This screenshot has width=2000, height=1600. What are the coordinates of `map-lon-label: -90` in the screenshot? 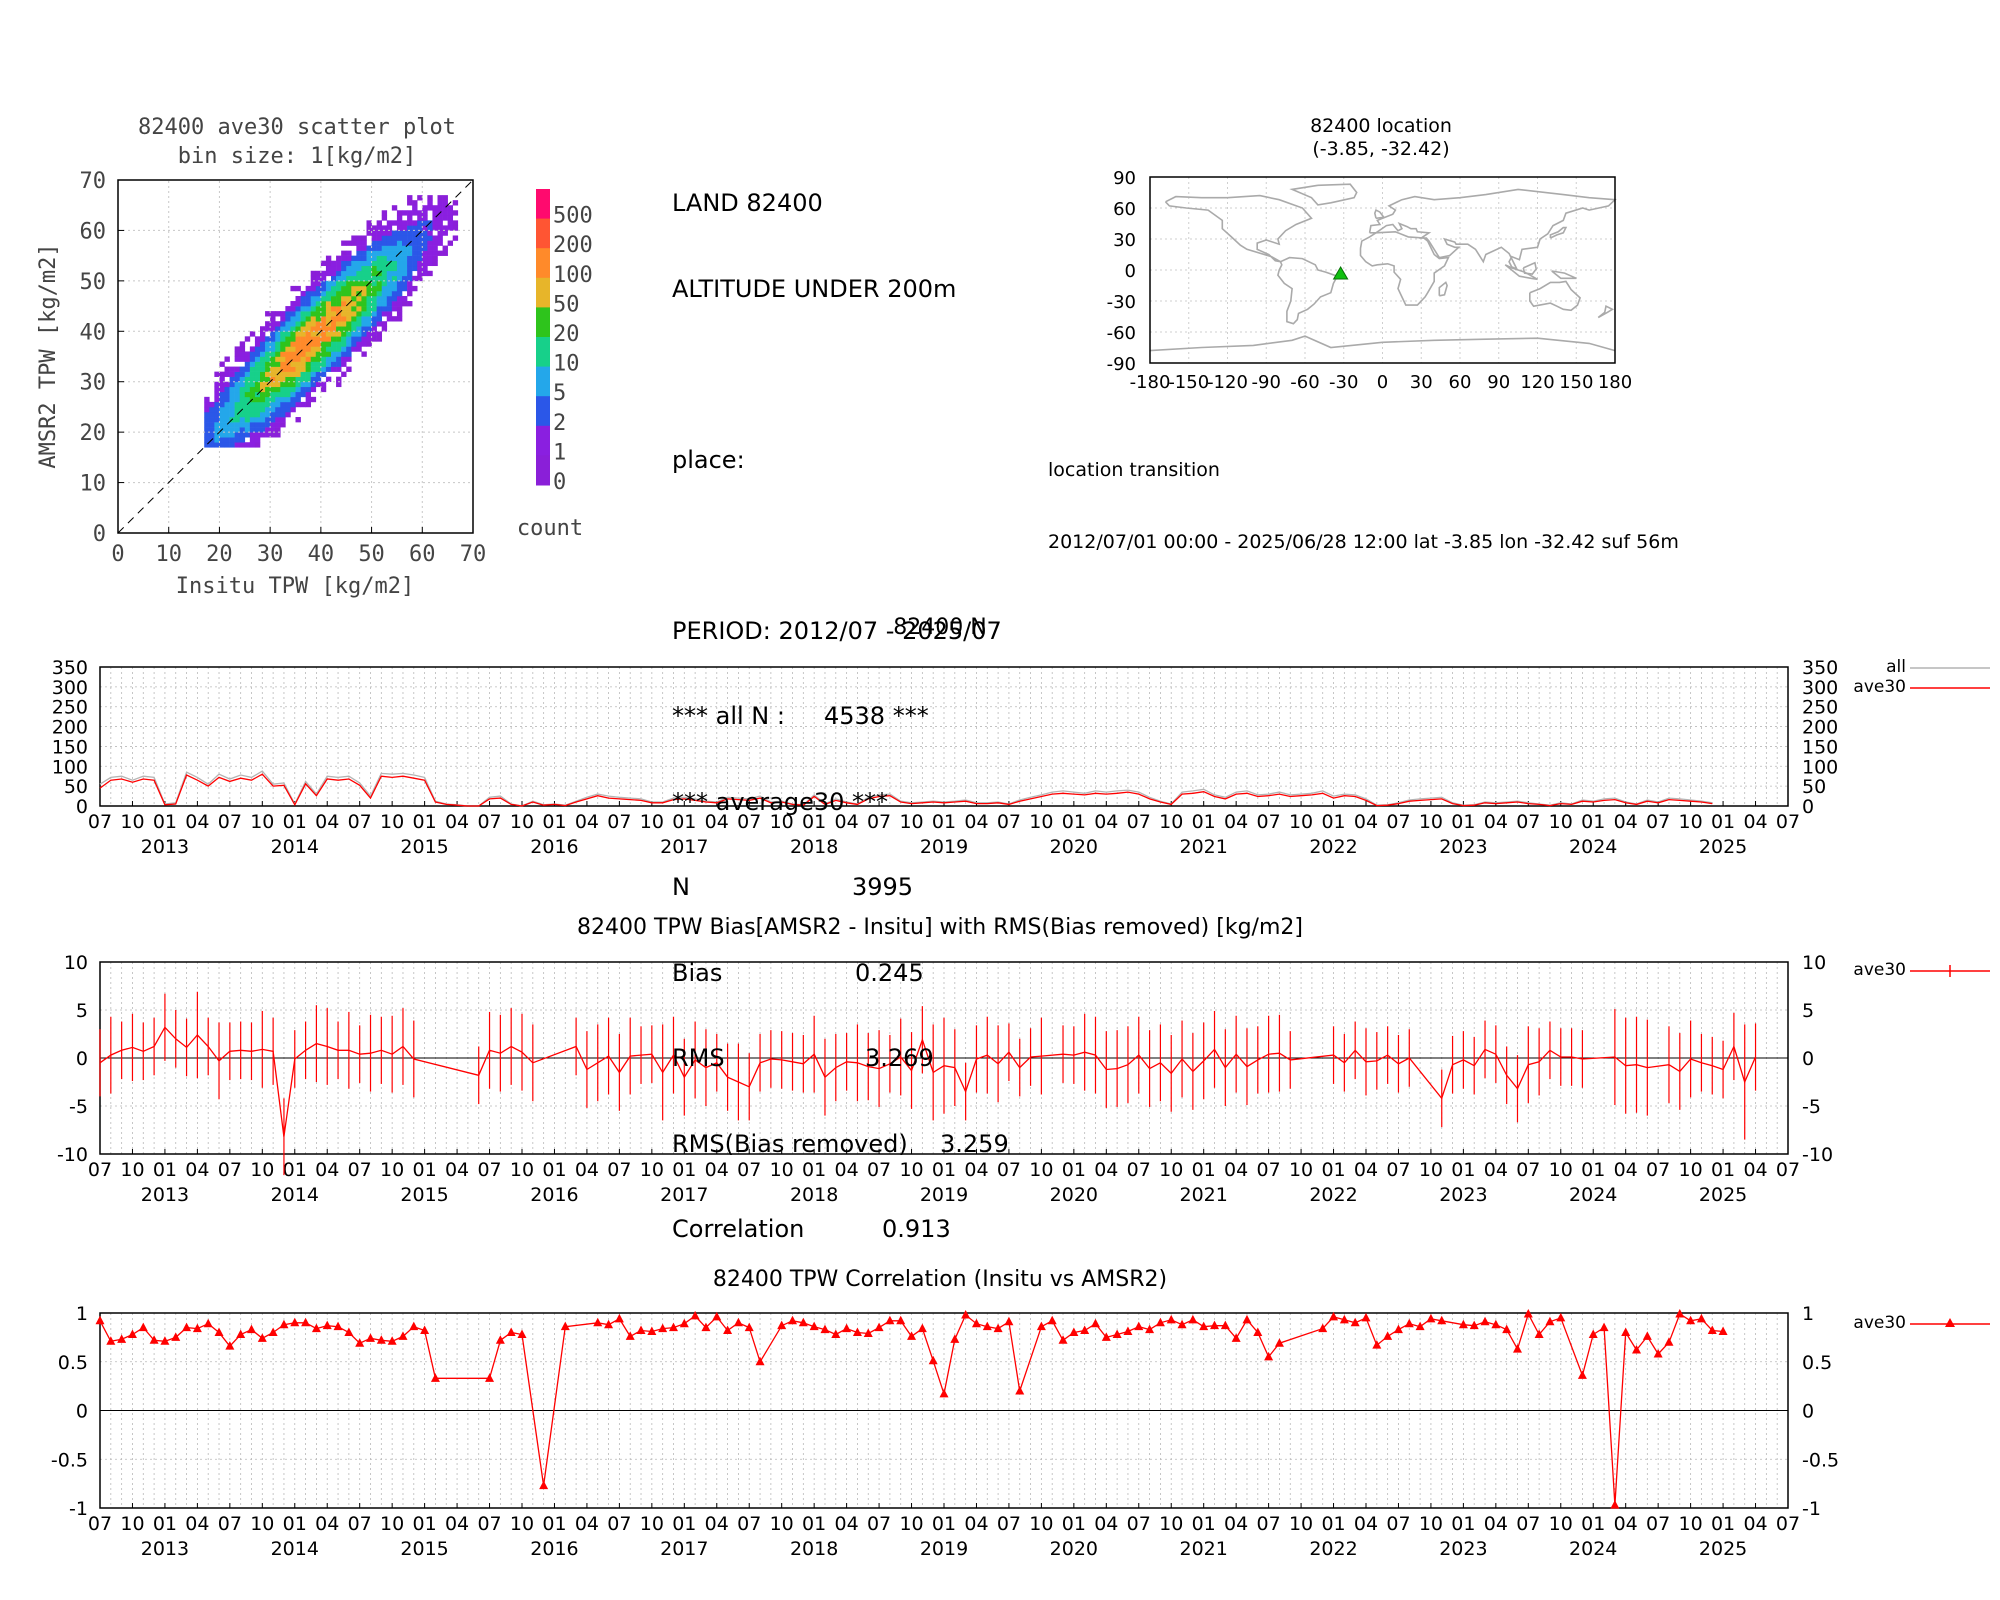 It's located at (1266, 382).